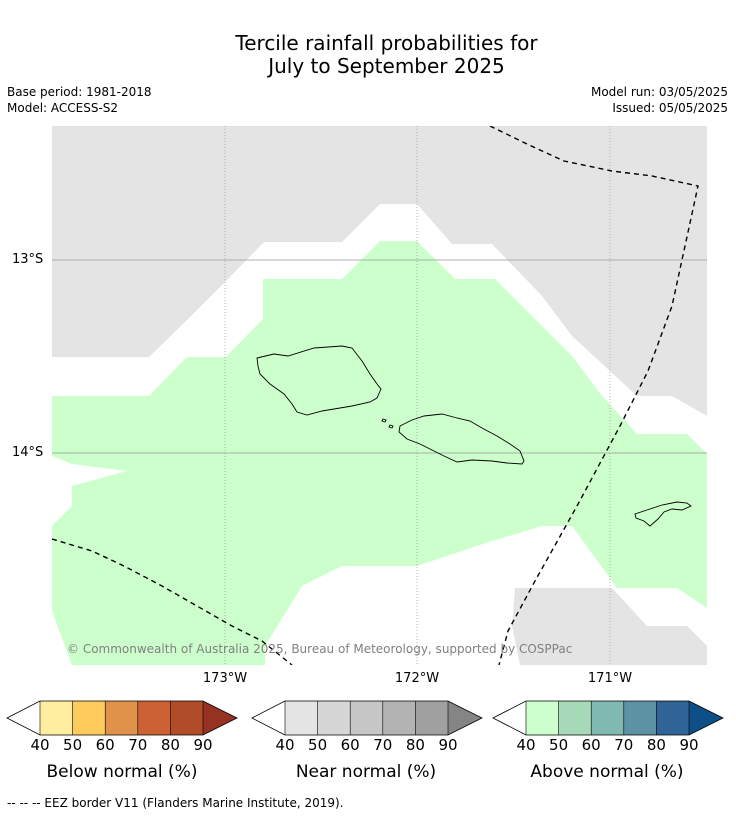 The width and height of the screenshot is (736, 816). I want to click on lon-label-173w: 173°W, so click(225, 678).